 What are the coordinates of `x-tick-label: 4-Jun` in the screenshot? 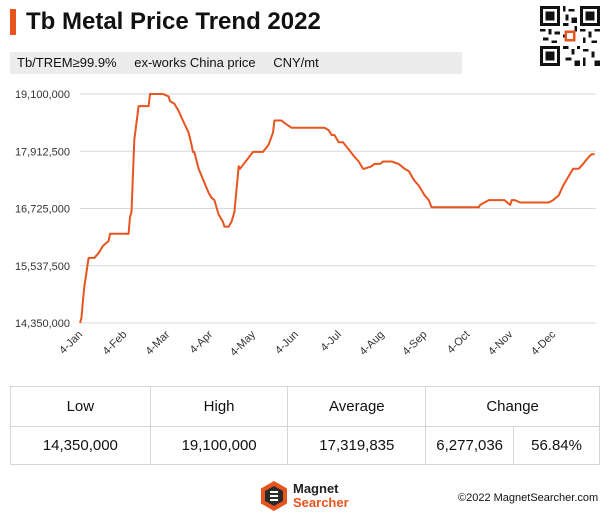 It's located at (287, 343).